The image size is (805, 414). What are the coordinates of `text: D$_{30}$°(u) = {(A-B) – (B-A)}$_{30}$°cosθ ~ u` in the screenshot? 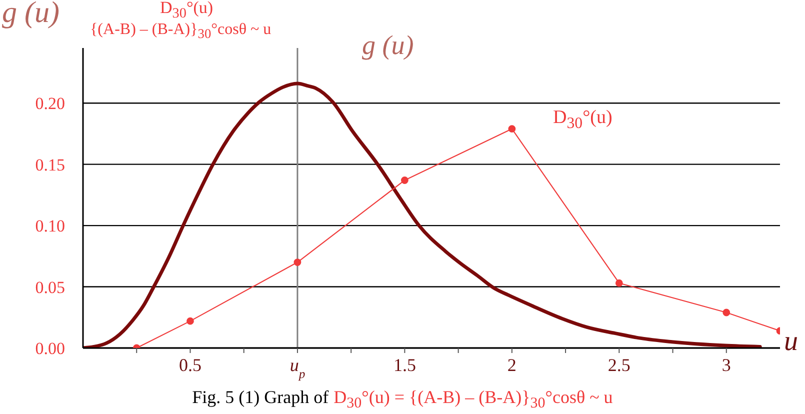 It's located at (473, 399).